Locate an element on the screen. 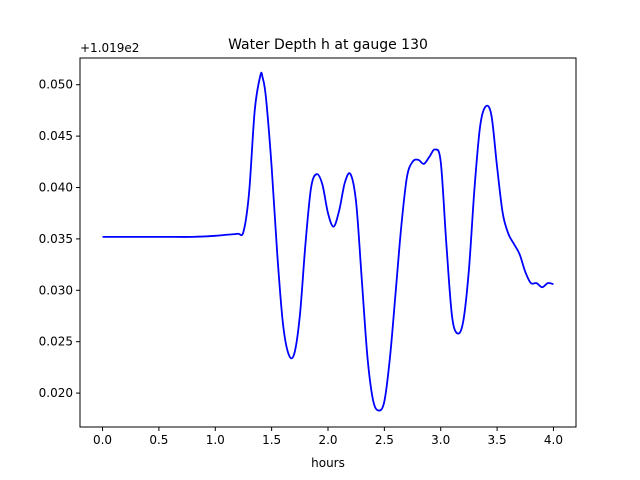  x-axis-label: hours is located at coordinates (328, 463).